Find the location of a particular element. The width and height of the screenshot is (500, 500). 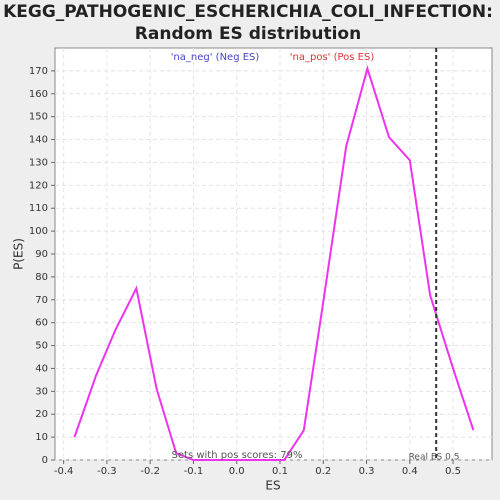

y-tick-label: 70 is located at coordinates (41, 300).